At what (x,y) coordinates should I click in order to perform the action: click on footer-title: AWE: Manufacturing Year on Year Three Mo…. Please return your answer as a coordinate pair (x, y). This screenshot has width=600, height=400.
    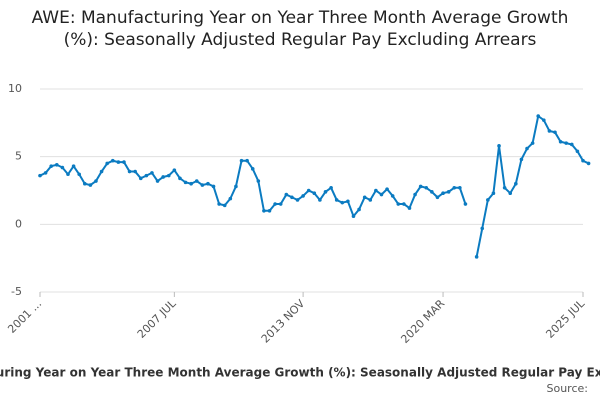
    Looking at the image, I should click on (300, 373).